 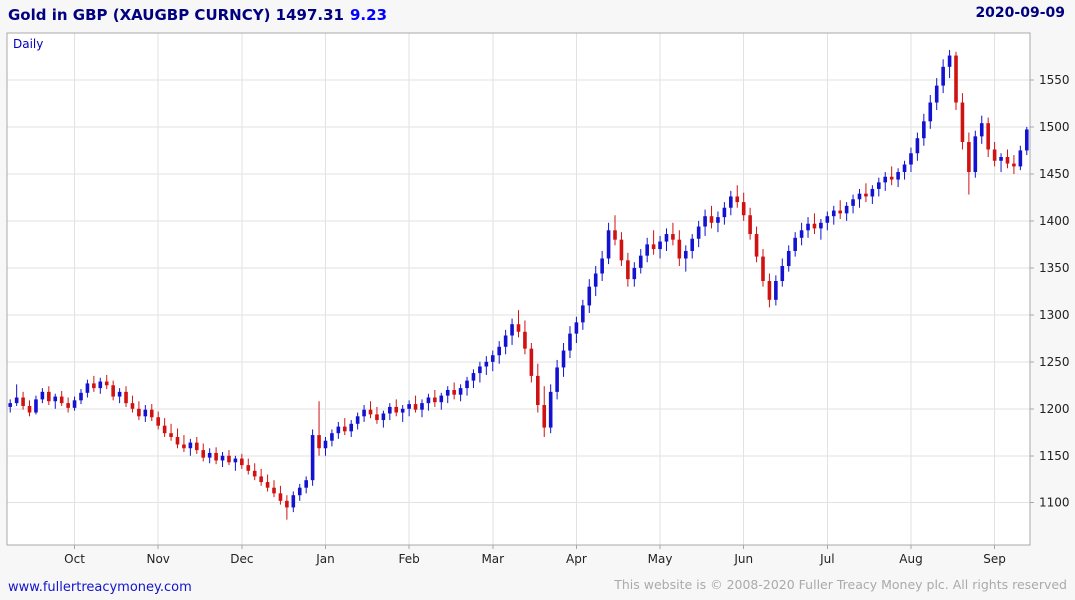 What do you see at coordinates (408, 559) in the screenshot?
I see `x-axis-label: Feb` at bounding box center [408, 559].